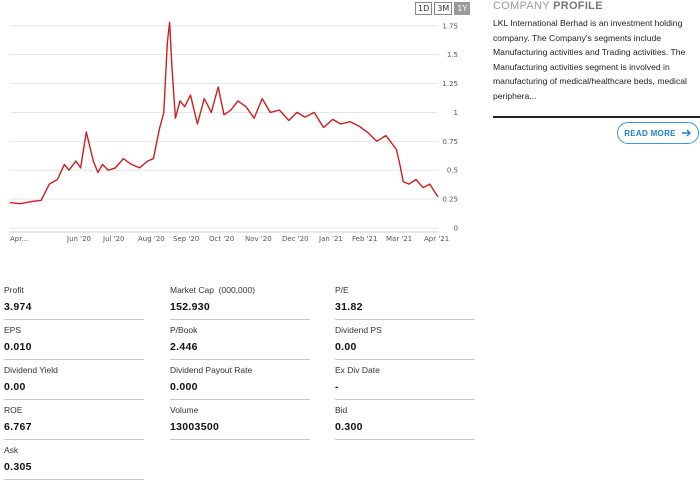  I want to click on range-selector: 1D 3M 1Y, so click(443, 8).